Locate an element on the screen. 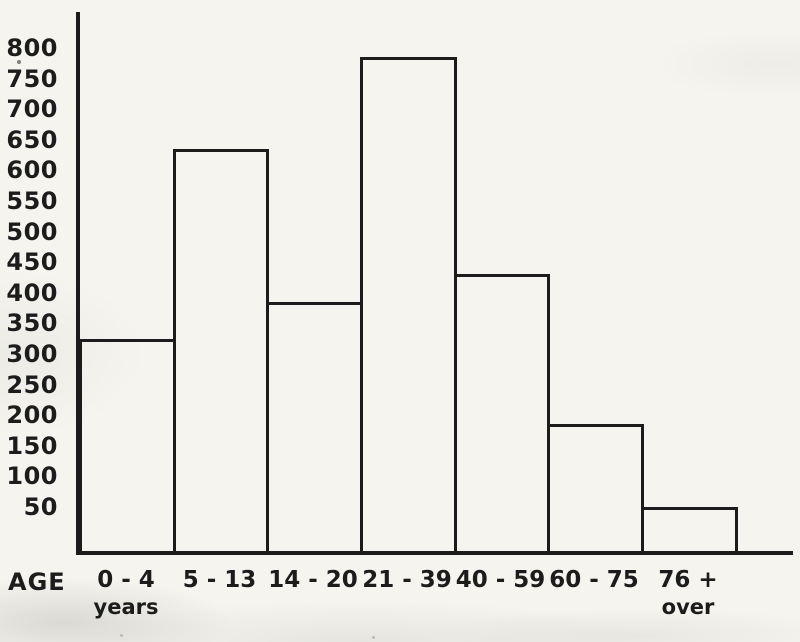  x-category-sublabel: over is located at coordinates (688, 607).